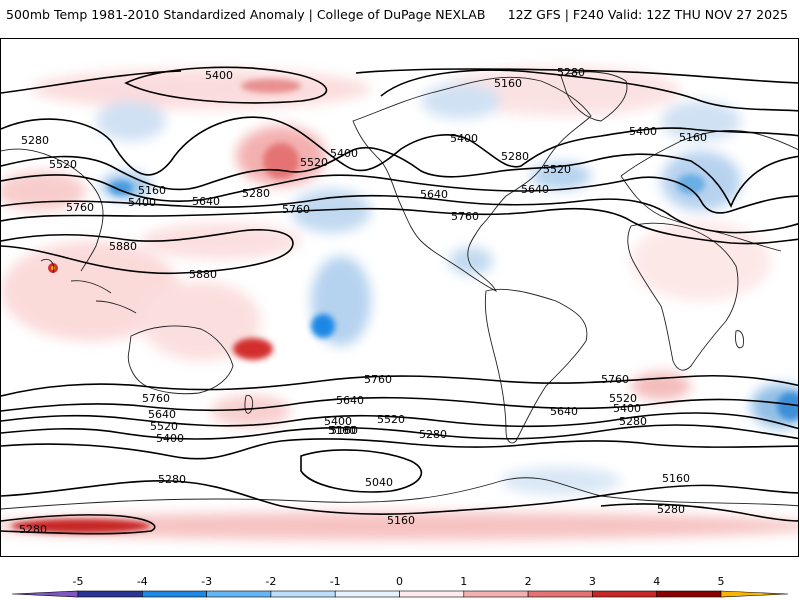 This screenshot has width=800, height=600. I want to click on colorbar-tick-label: -1, so click(335, 581).